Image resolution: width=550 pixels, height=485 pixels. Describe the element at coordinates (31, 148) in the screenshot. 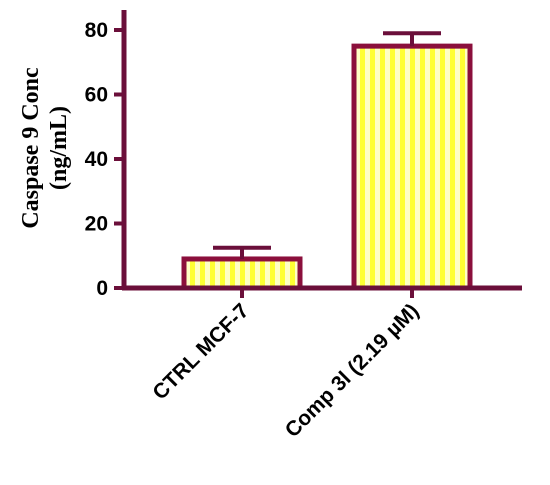

I see `y-axis-label-line1: Caspase 9 Conc` at that location.